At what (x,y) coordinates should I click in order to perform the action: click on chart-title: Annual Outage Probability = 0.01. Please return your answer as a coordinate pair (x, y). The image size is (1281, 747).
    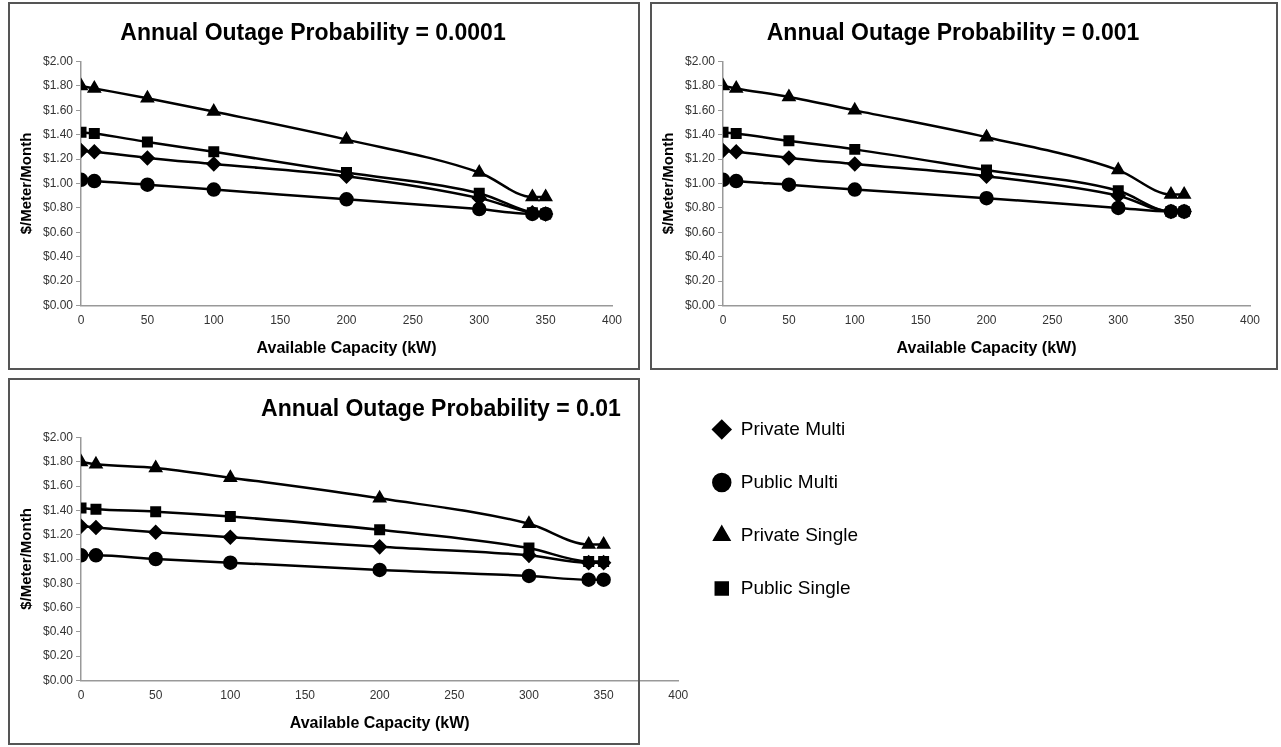
    Looking at the image, I should click on (441, 408).